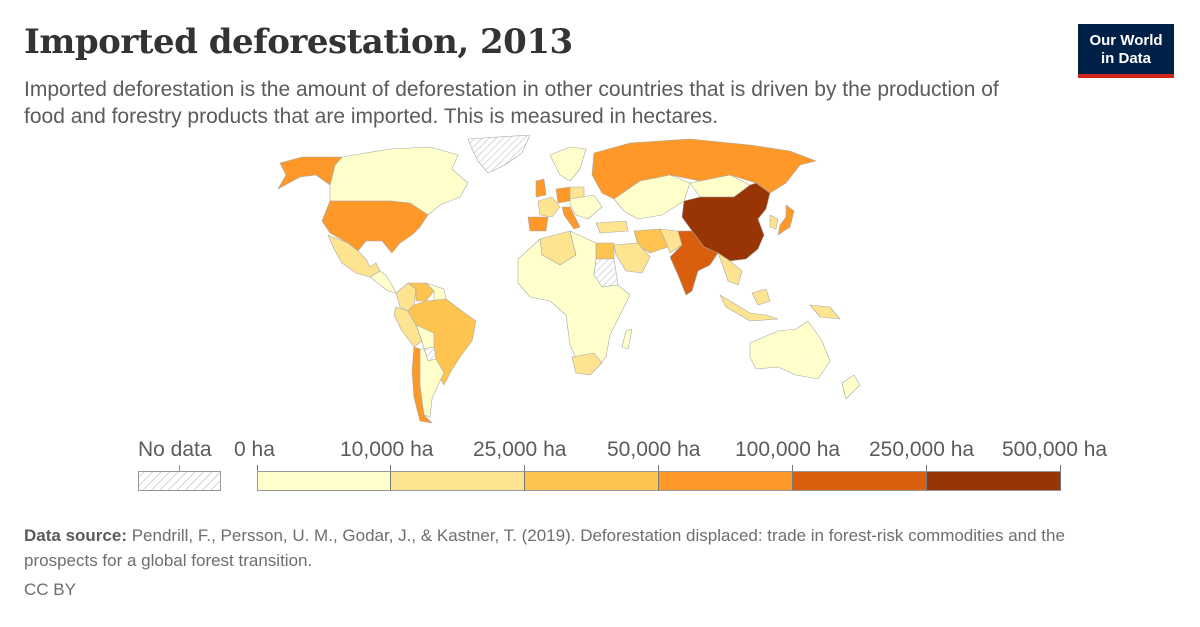 The height and width of the screenshot is (627, 1200). Describe the element at coordinates (310, 173) in the screenshot. I see `country-usa-alaska` at that location.